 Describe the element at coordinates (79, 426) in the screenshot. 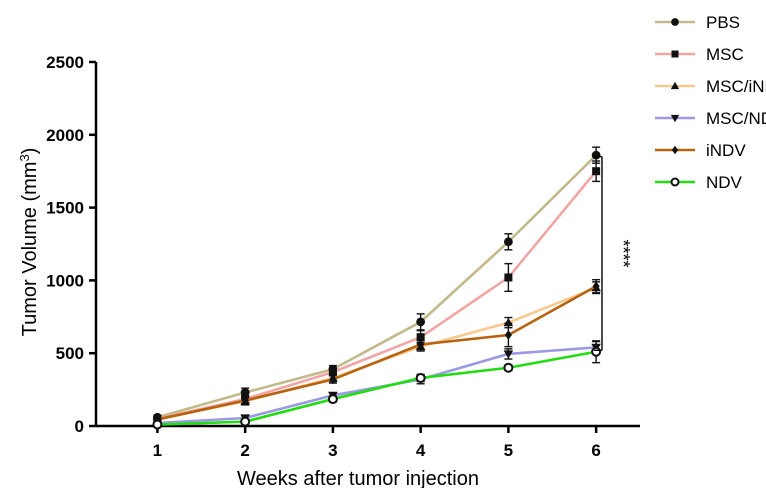

I see `y-tick-label: 0` at that location.